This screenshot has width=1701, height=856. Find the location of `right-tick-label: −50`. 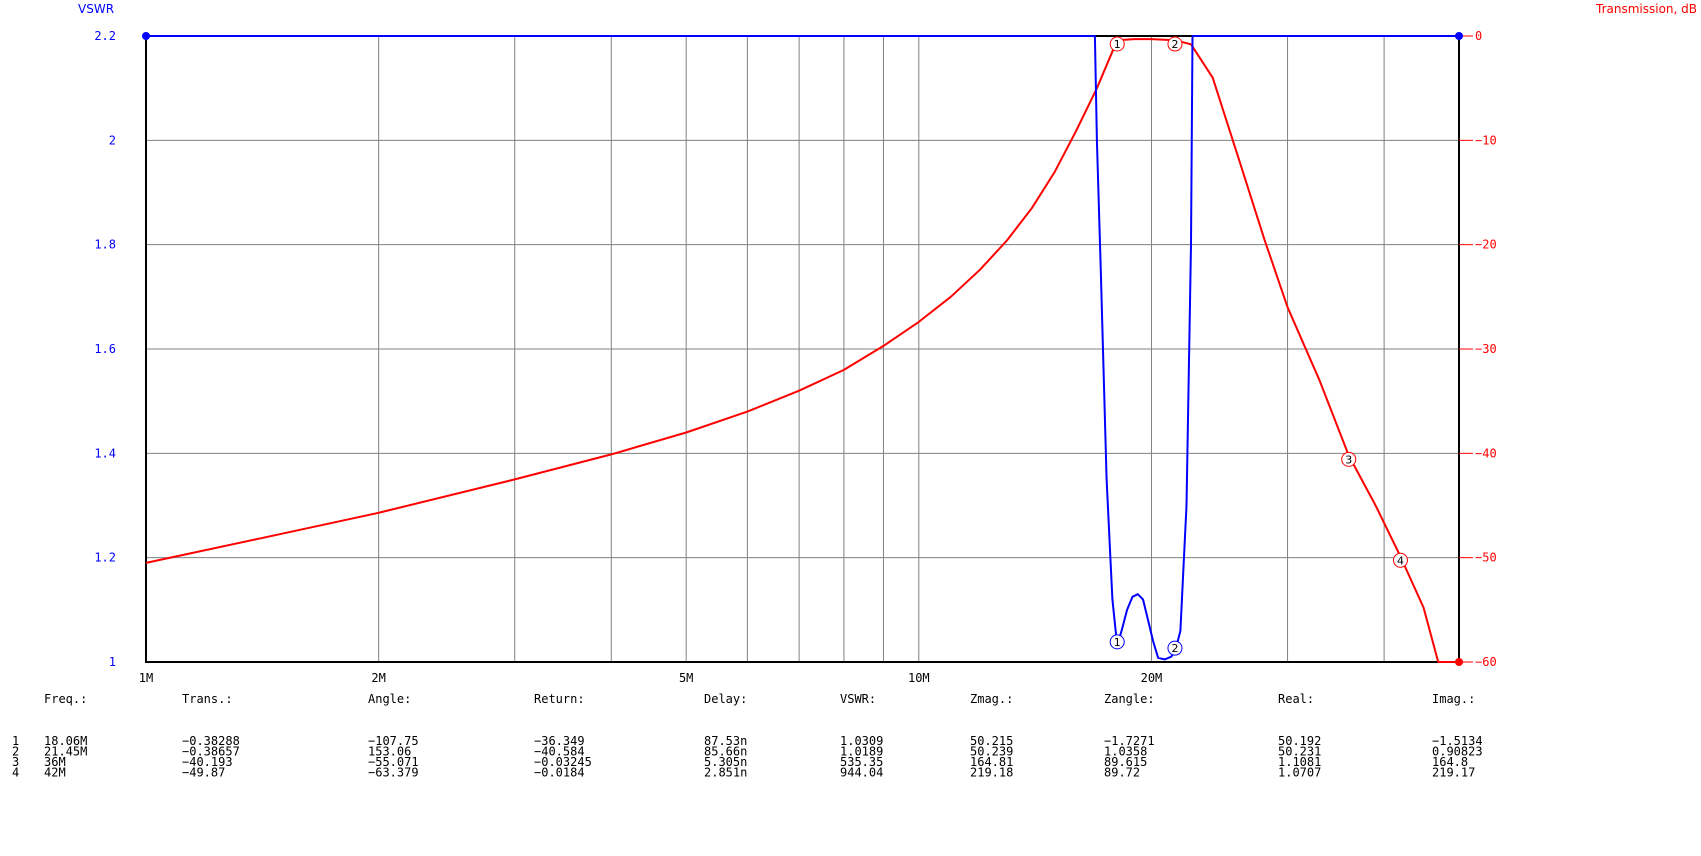

right-tick-label: −50 is located at coordinates (1486, 558).